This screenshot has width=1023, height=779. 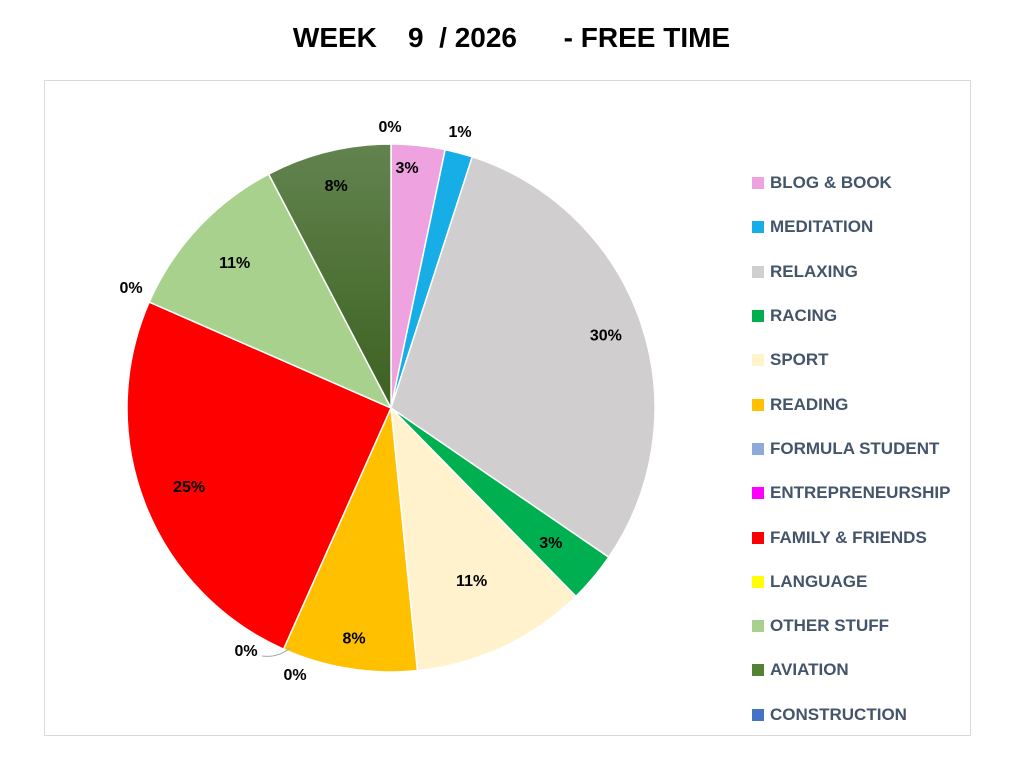 I want to click on legend-label: CONSTRUCTION, so click(x=838, y=714).